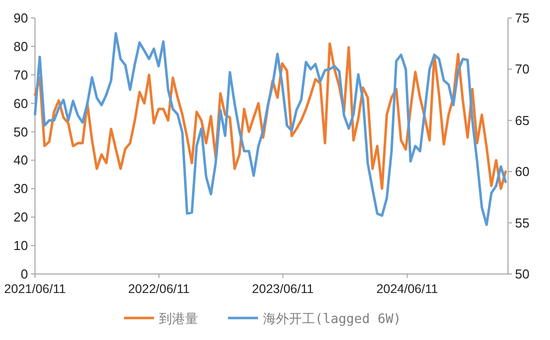 This screenshot has width=550, height=340. What do you see at coordinates (522, 274) in the screenshot?
I see `y2-tick-label: 50` at bounding box center [522, 274].